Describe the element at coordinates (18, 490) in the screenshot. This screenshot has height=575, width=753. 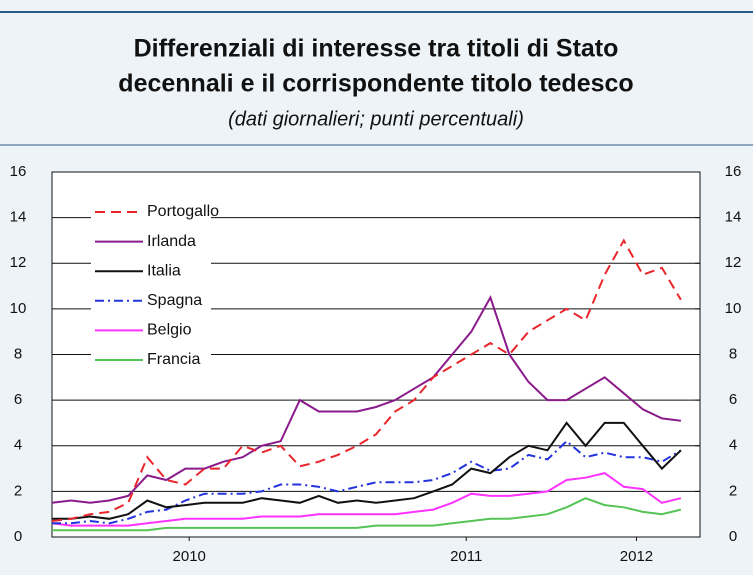
I see `y-tick-label: 2` at that location.